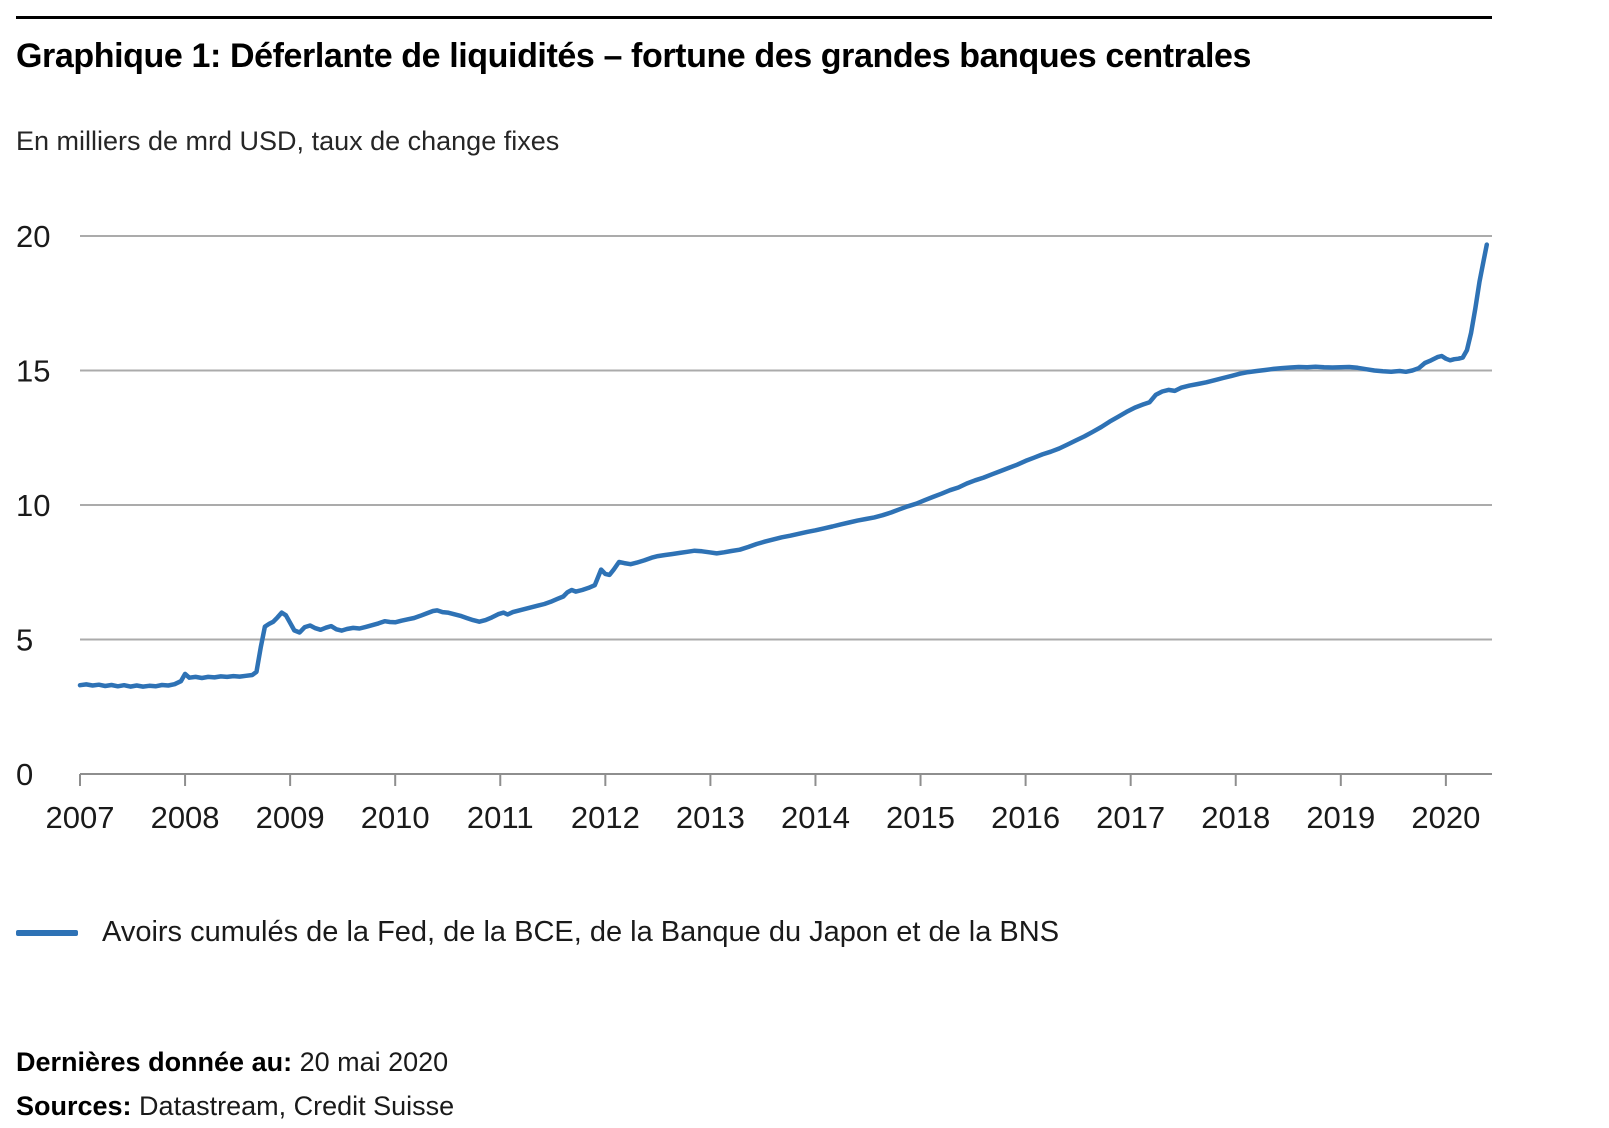  I want to click on top-rule, so click(754, 17).